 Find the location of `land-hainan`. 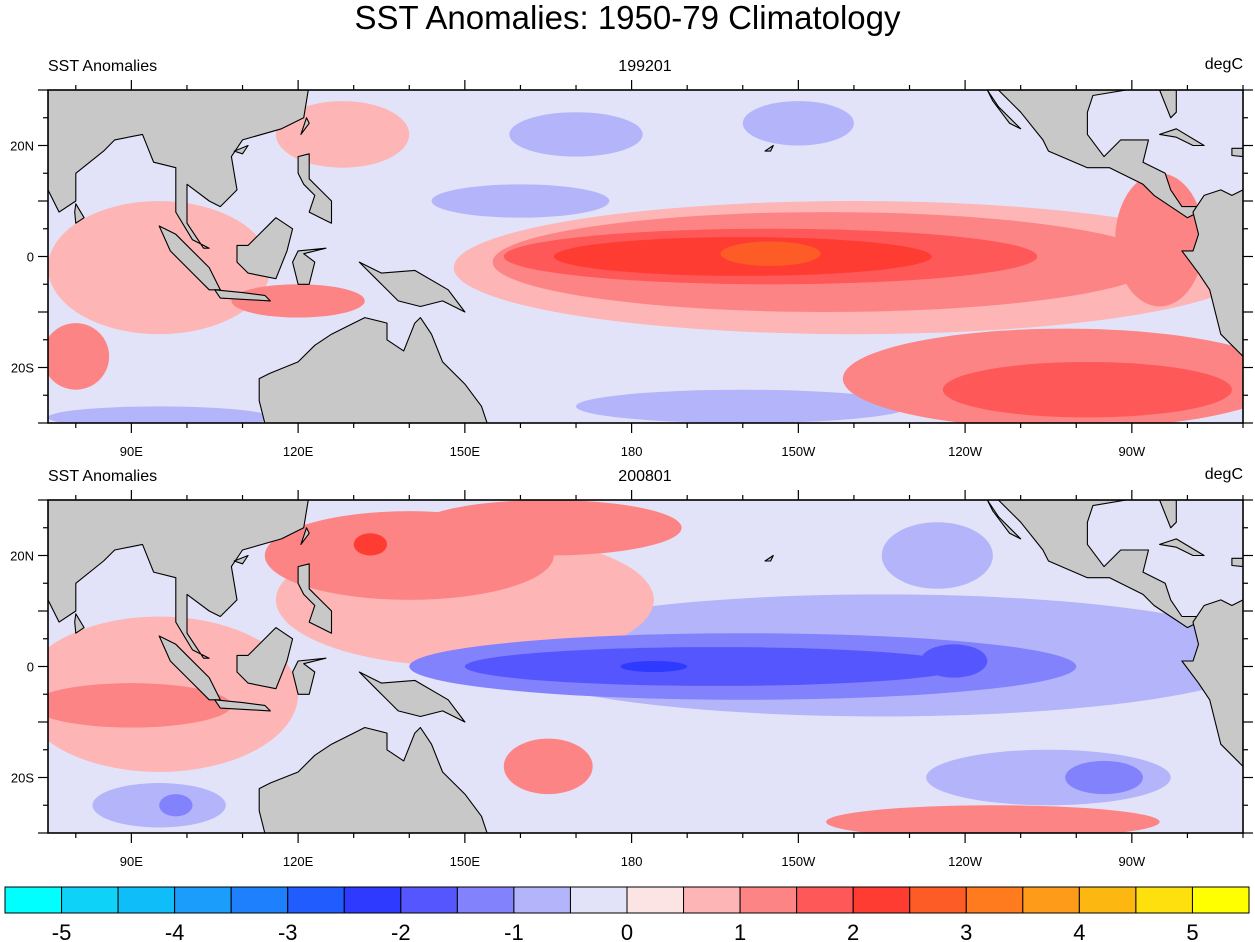

land-hainan is located at coordinates (241, 559).